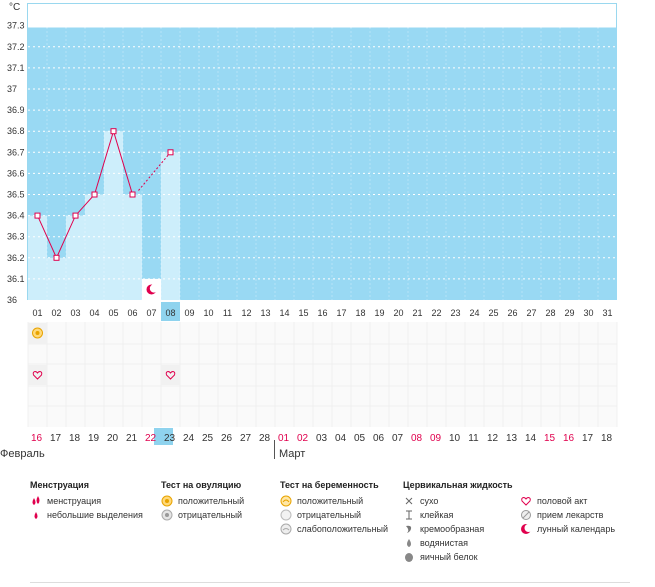 The height and width of the screenshot is (587, 655). Describe the element at coordinates (16, 216) in the screenshot. I see `y-tick-label: 36.4` at that location.